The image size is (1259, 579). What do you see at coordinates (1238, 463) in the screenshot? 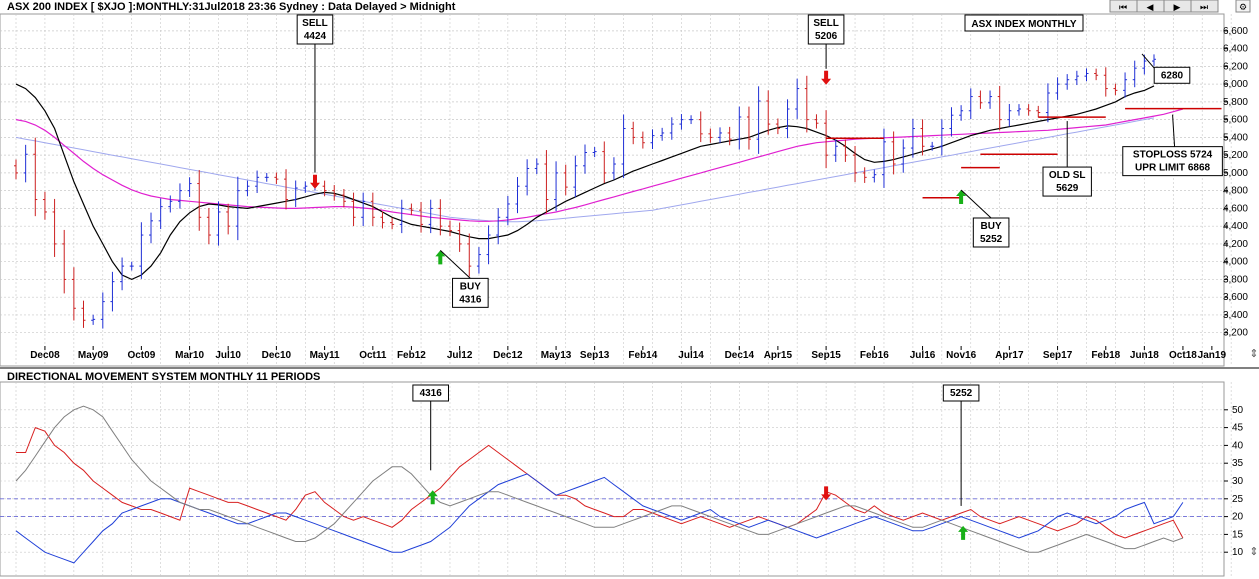
I see `dms-y-tick-label: 35` at bounding box center [1238, 463].